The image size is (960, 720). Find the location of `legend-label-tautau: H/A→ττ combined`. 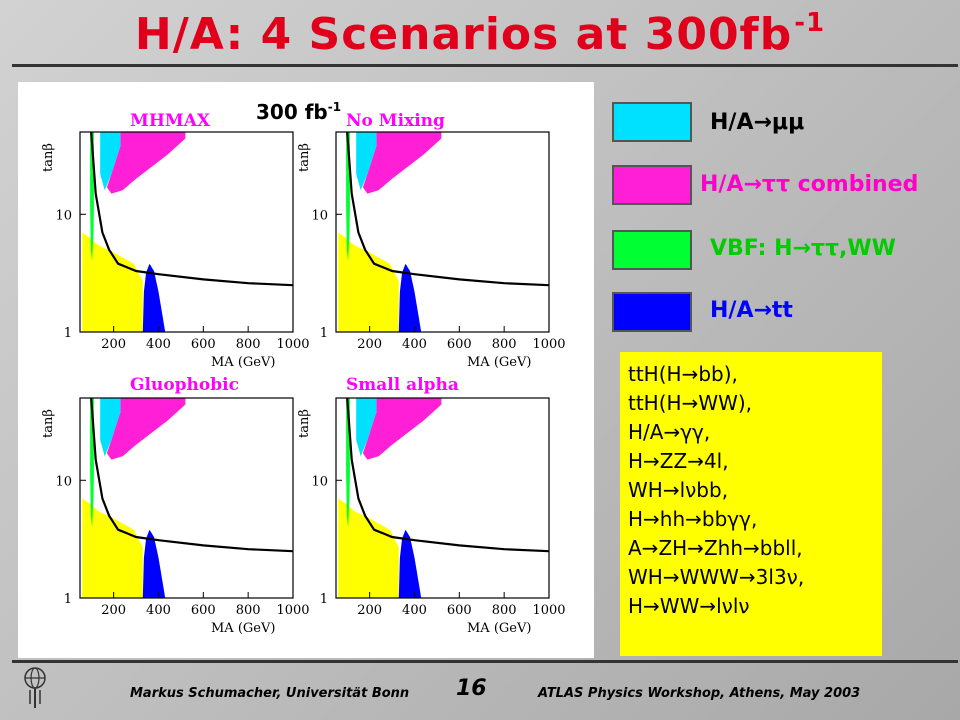

legend-label-tautau: H/A→ττ combined is located at coordinates (809, 184).